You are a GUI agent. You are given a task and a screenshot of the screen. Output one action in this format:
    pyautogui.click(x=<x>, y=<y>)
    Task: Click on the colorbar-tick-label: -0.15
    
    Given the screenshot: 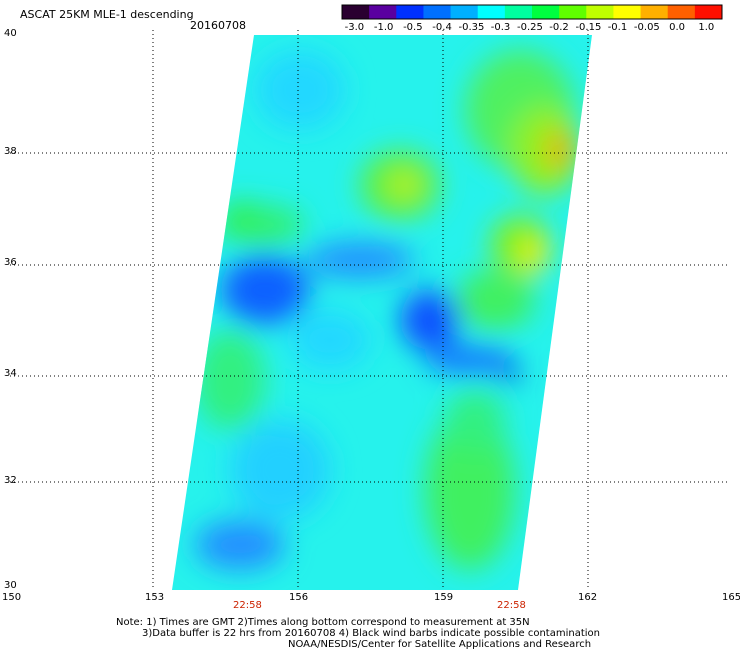 What is the action you would take?
    pyautogui.click(x=588, y=27)
    